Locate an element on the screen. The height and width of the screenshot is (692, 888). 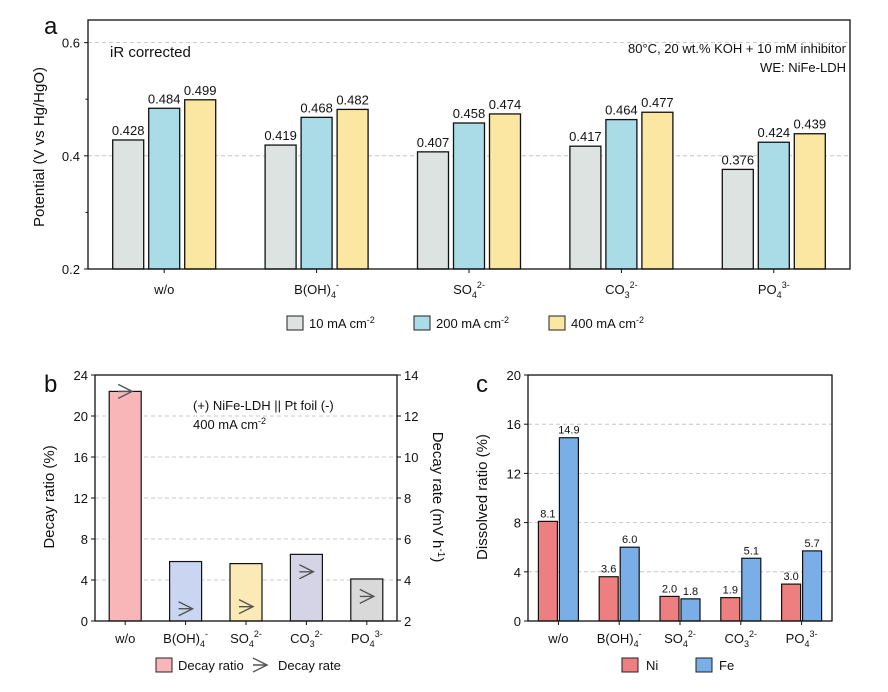
data-label-c: 3.0 is located at coordinates (790, 577).